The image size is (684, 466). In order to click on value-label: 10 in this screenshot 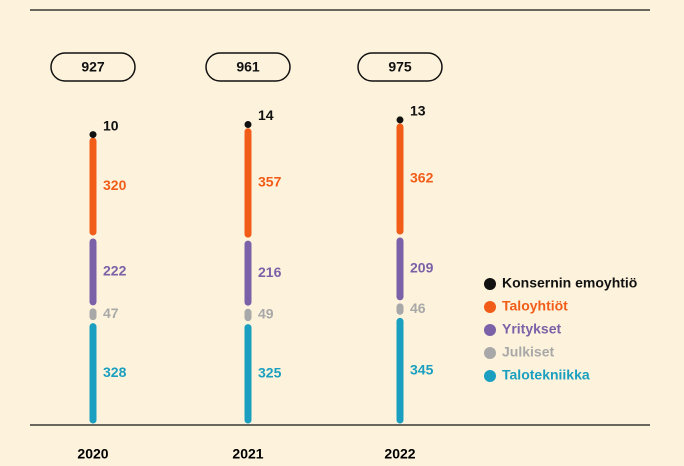, I will do `click(111, 126)`.